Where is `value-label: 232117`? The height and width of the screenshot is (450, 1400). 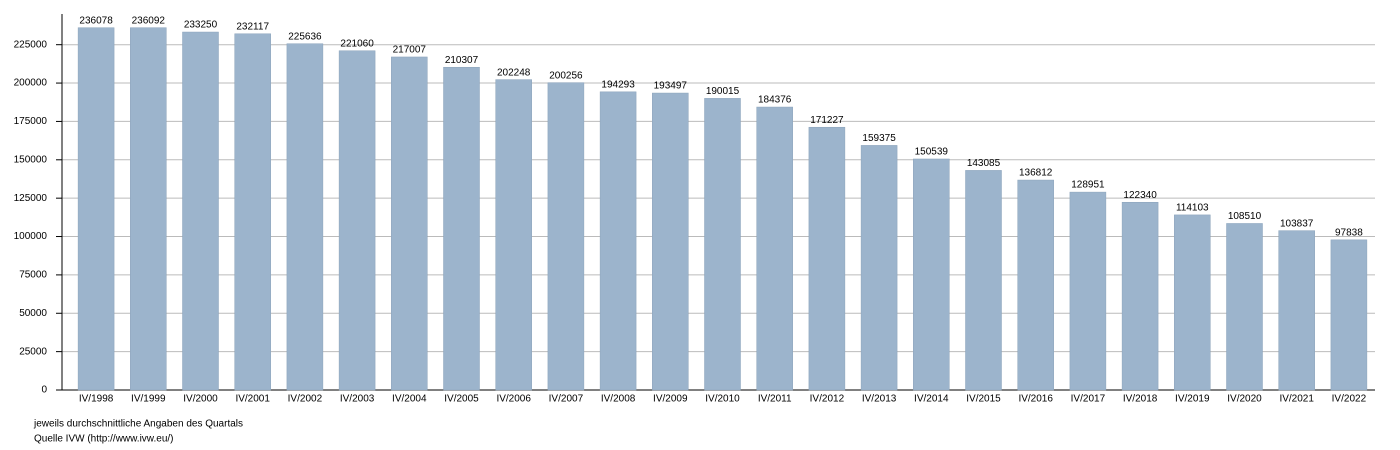 value-label: 232117 is located at coordinates (252, 26).